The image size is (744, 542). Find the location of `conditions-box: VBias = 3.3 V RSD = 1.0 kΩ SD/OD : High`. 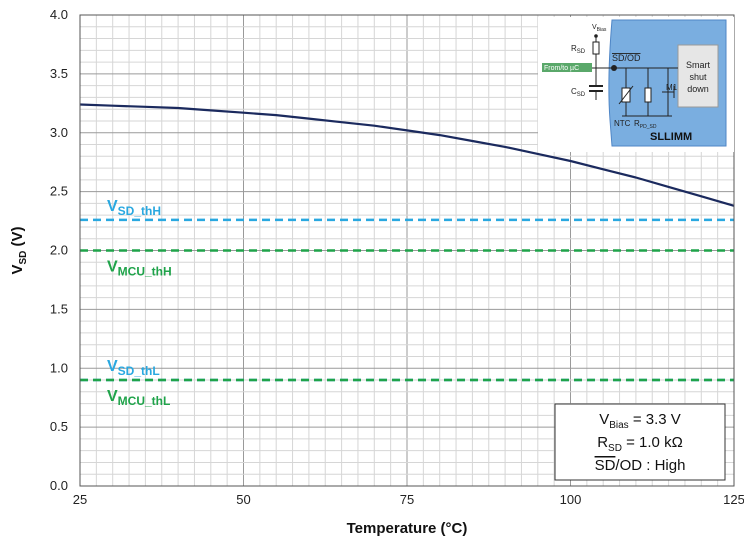

conditions-box: VBias = 3.3 V RSD = 1.0 kΩ SD/OD : High is located at coordinates (640, 442).